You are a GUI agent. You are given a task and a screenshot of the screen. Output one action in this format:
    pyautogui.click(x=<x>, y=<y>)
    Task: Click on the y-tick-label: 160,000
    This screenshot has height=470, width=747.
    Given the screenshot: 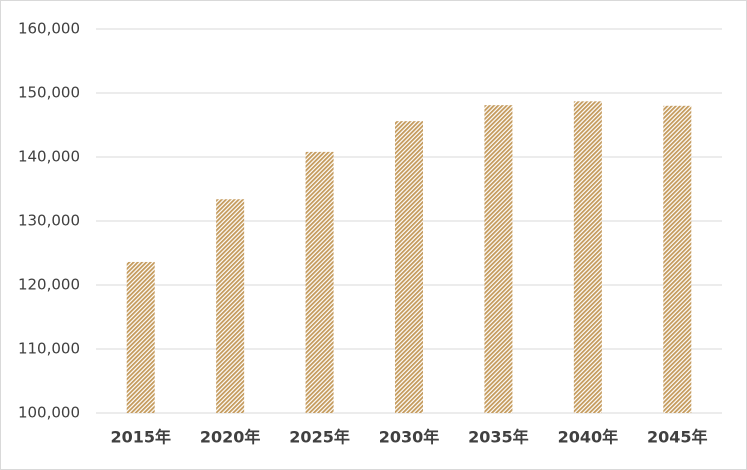 What is the action you would take?
    pyautogui.click(x=49, y=29)
    